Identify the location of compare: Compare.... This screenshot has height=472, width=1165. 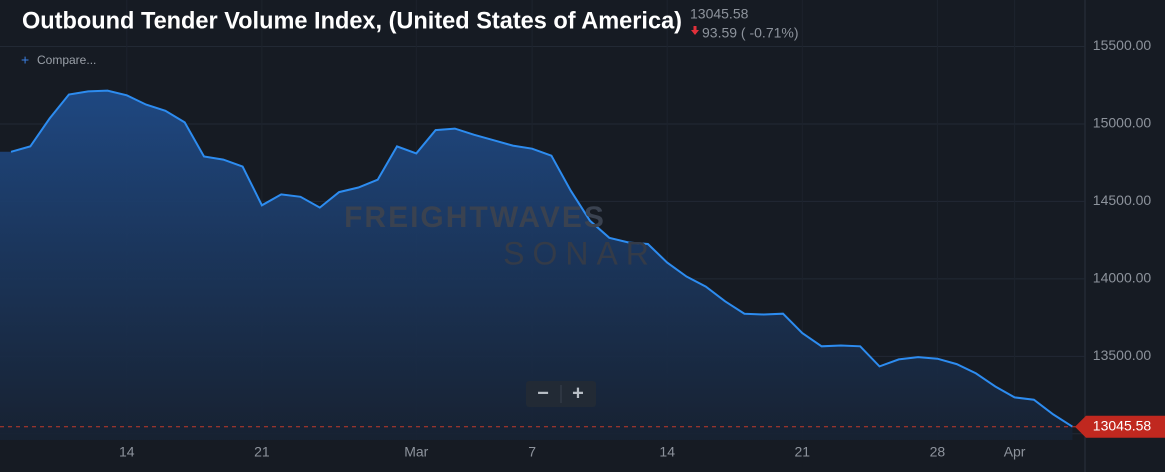
(66, 60).